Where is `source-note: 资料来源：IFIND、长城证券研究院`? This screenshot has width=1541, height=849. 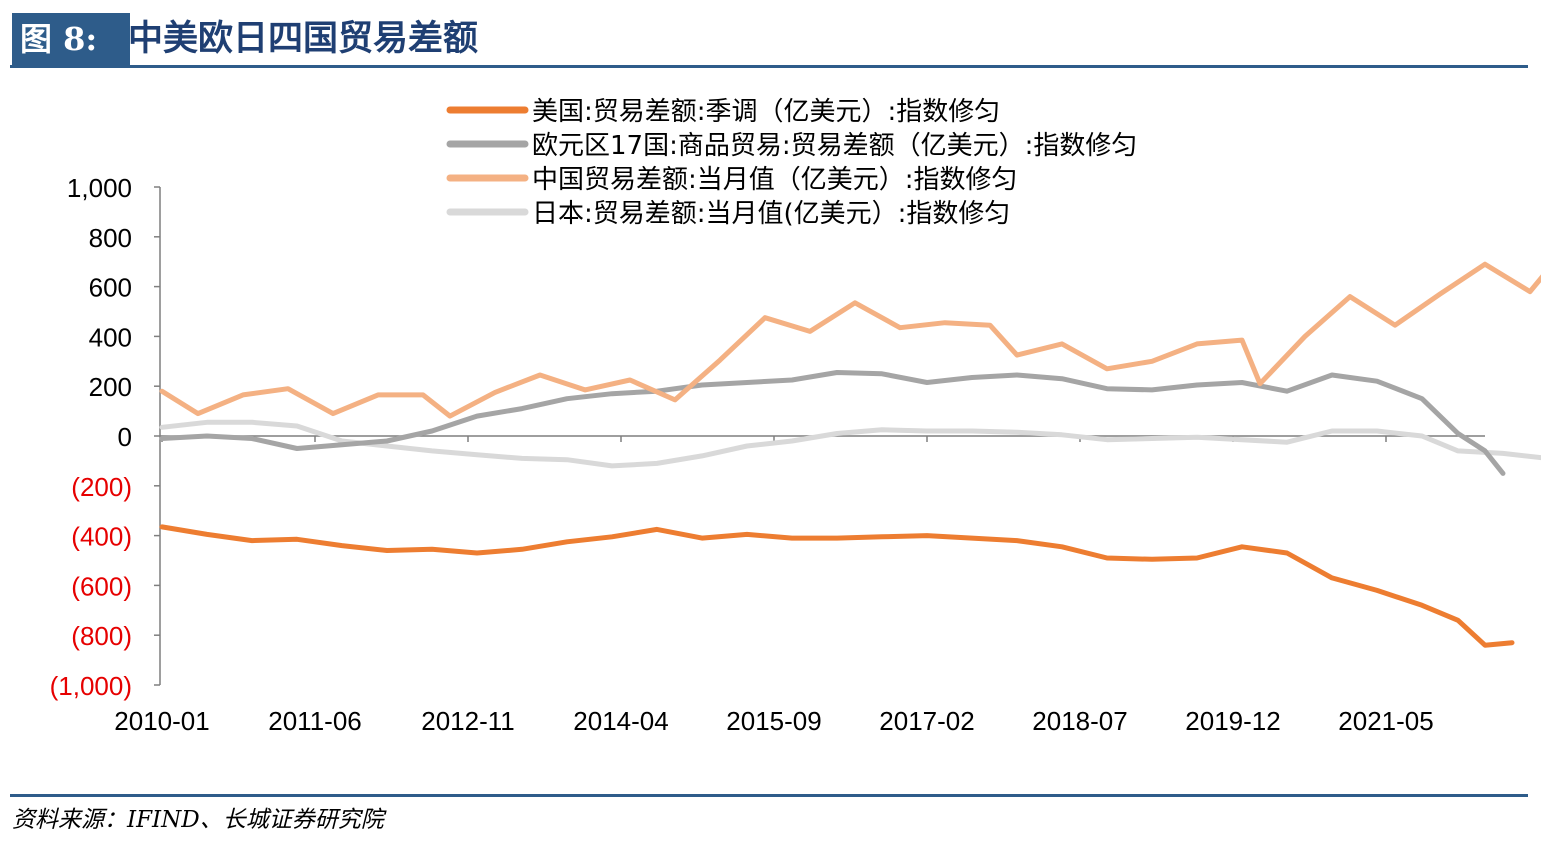 source-note: 资料来源：IFIND、长城证券研究院 is located at coordinates (198, 820).